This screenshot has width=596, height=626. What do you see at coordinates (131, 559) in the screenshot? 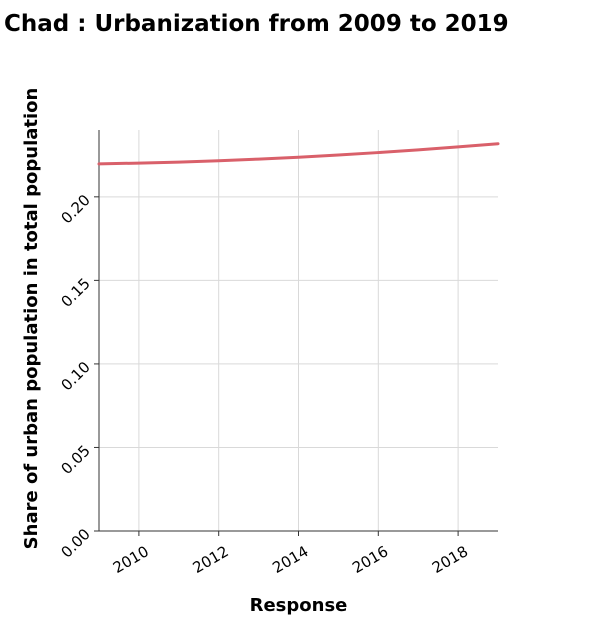
I see `x-tick-label: 2010` at bounding box center [131, 559].